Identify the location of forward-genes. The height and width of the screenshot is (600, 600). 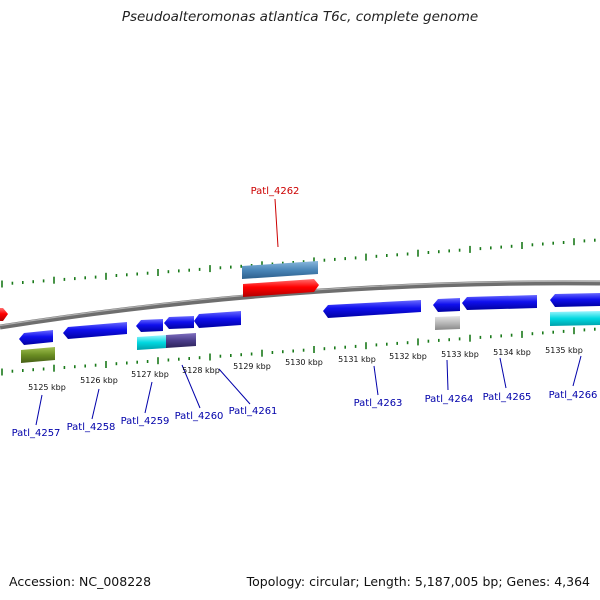
(159, 291).